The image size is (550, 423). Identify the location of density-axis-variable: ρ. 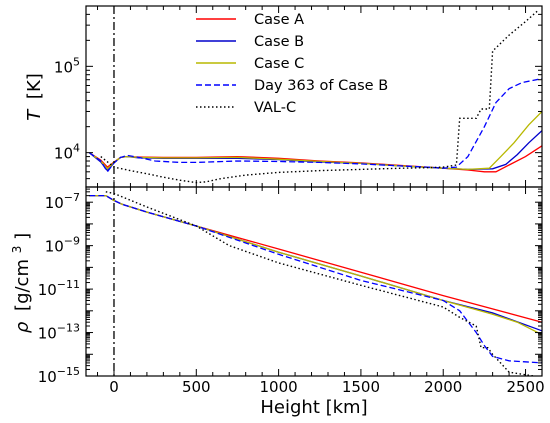
(22, 327).